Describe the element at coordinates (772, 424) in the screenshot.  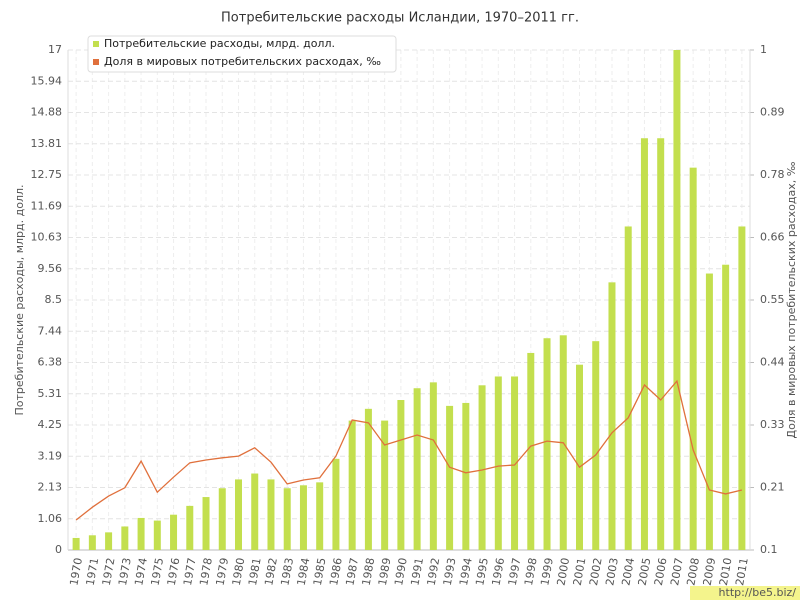
I see `y2-tick-label: 0.33` at that location.